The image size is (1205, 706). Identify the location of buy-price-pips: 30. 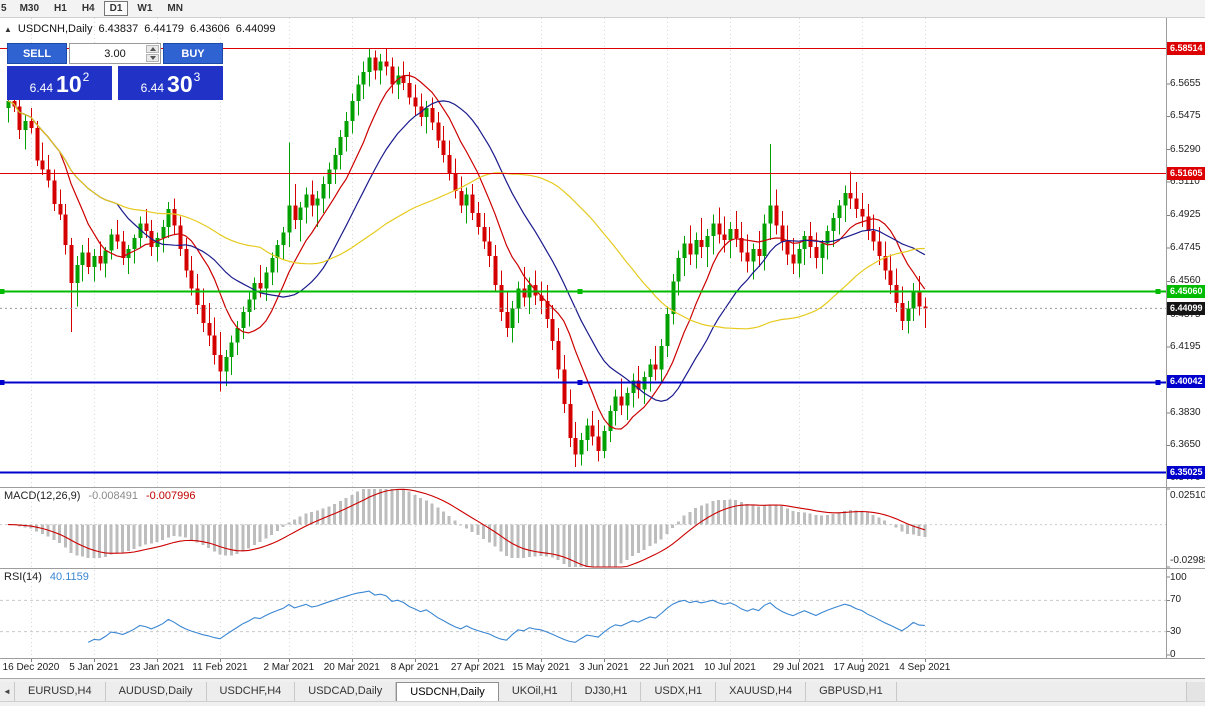
(180, 84).